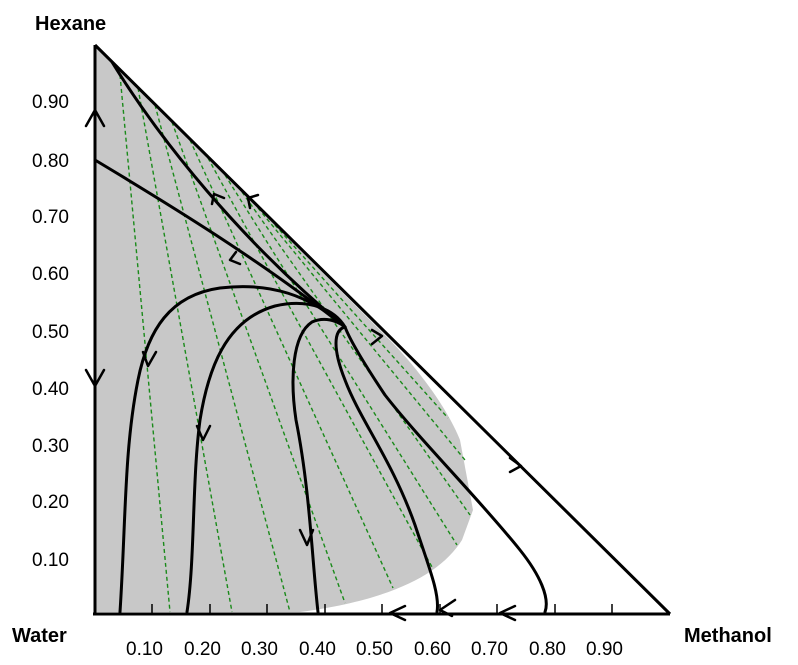  Describe the element at coordinates (70, 24) in the screenshot. I see `vertex-label-top: Hexane` at that location.